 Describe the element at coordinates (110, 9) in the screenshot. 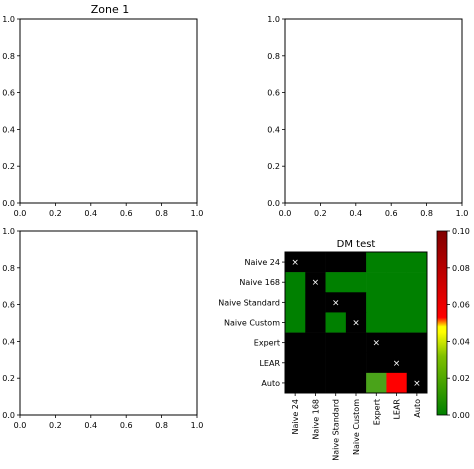

I see `panel-1-title: Zone 1` at that location.